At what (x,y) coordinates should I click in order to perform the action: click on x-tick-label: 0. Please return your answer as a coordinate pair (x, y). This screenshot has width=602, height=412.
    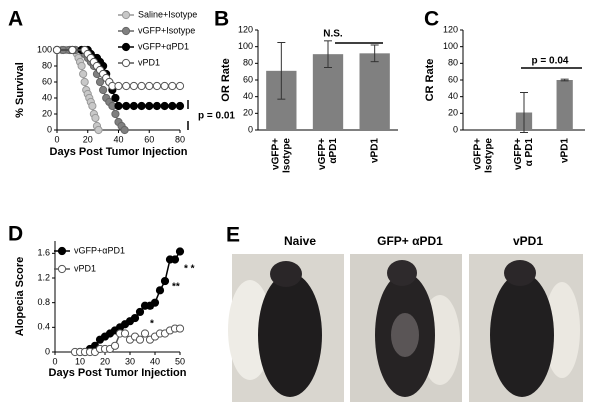
    Looking at the image, I should click on (54, 361).